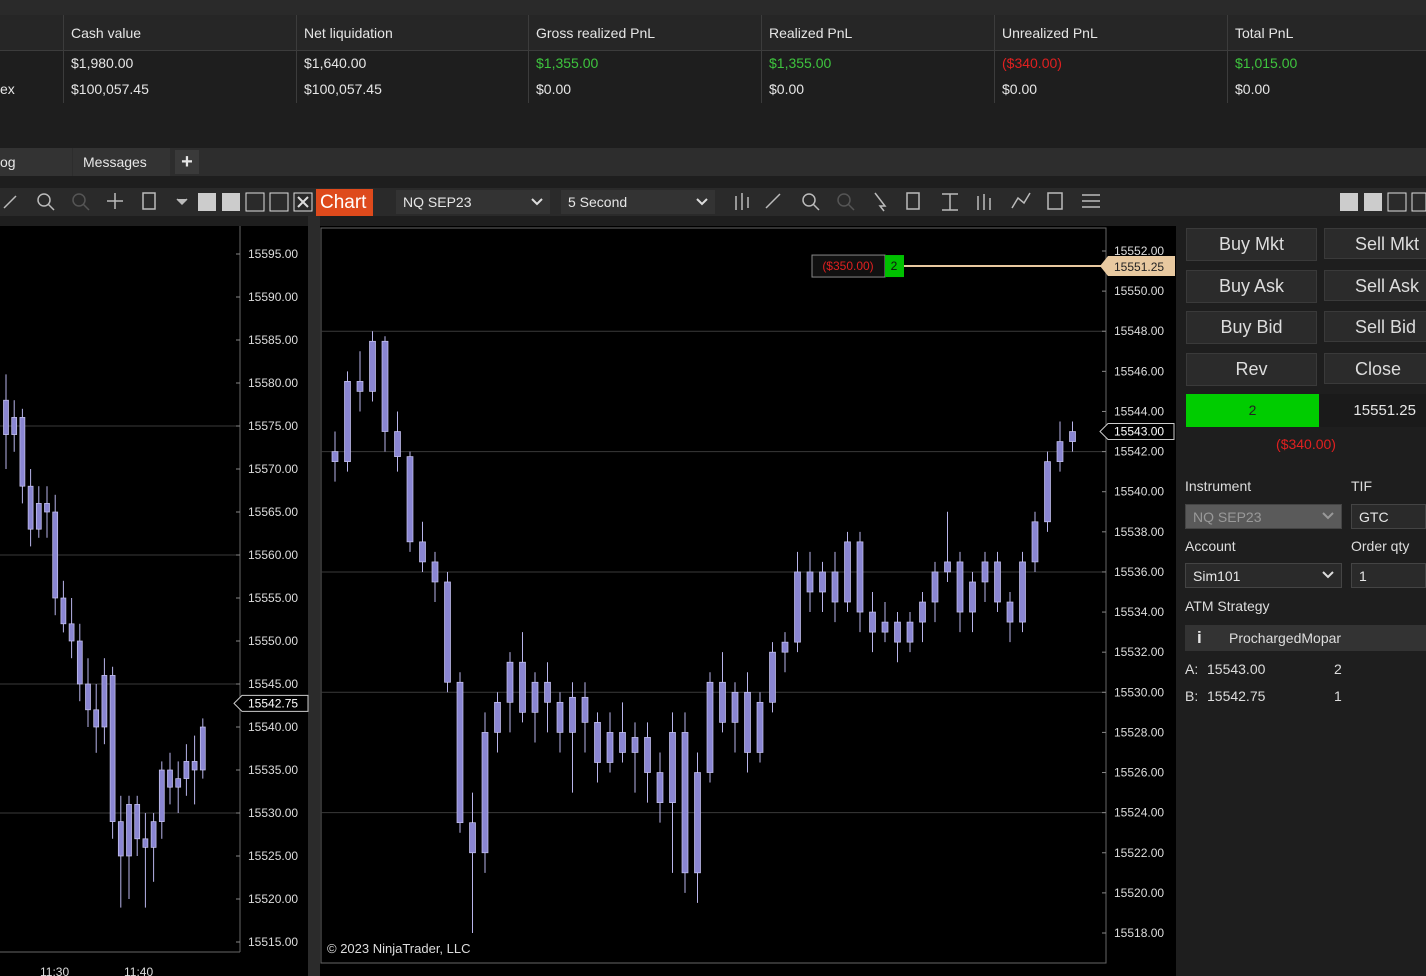 This screenshot has height=976, width=1426. What do you see at coordinates (273, 426) in the screenshot?
I see `y-tick-label: 15575.00` at bounding box center [273, 426].